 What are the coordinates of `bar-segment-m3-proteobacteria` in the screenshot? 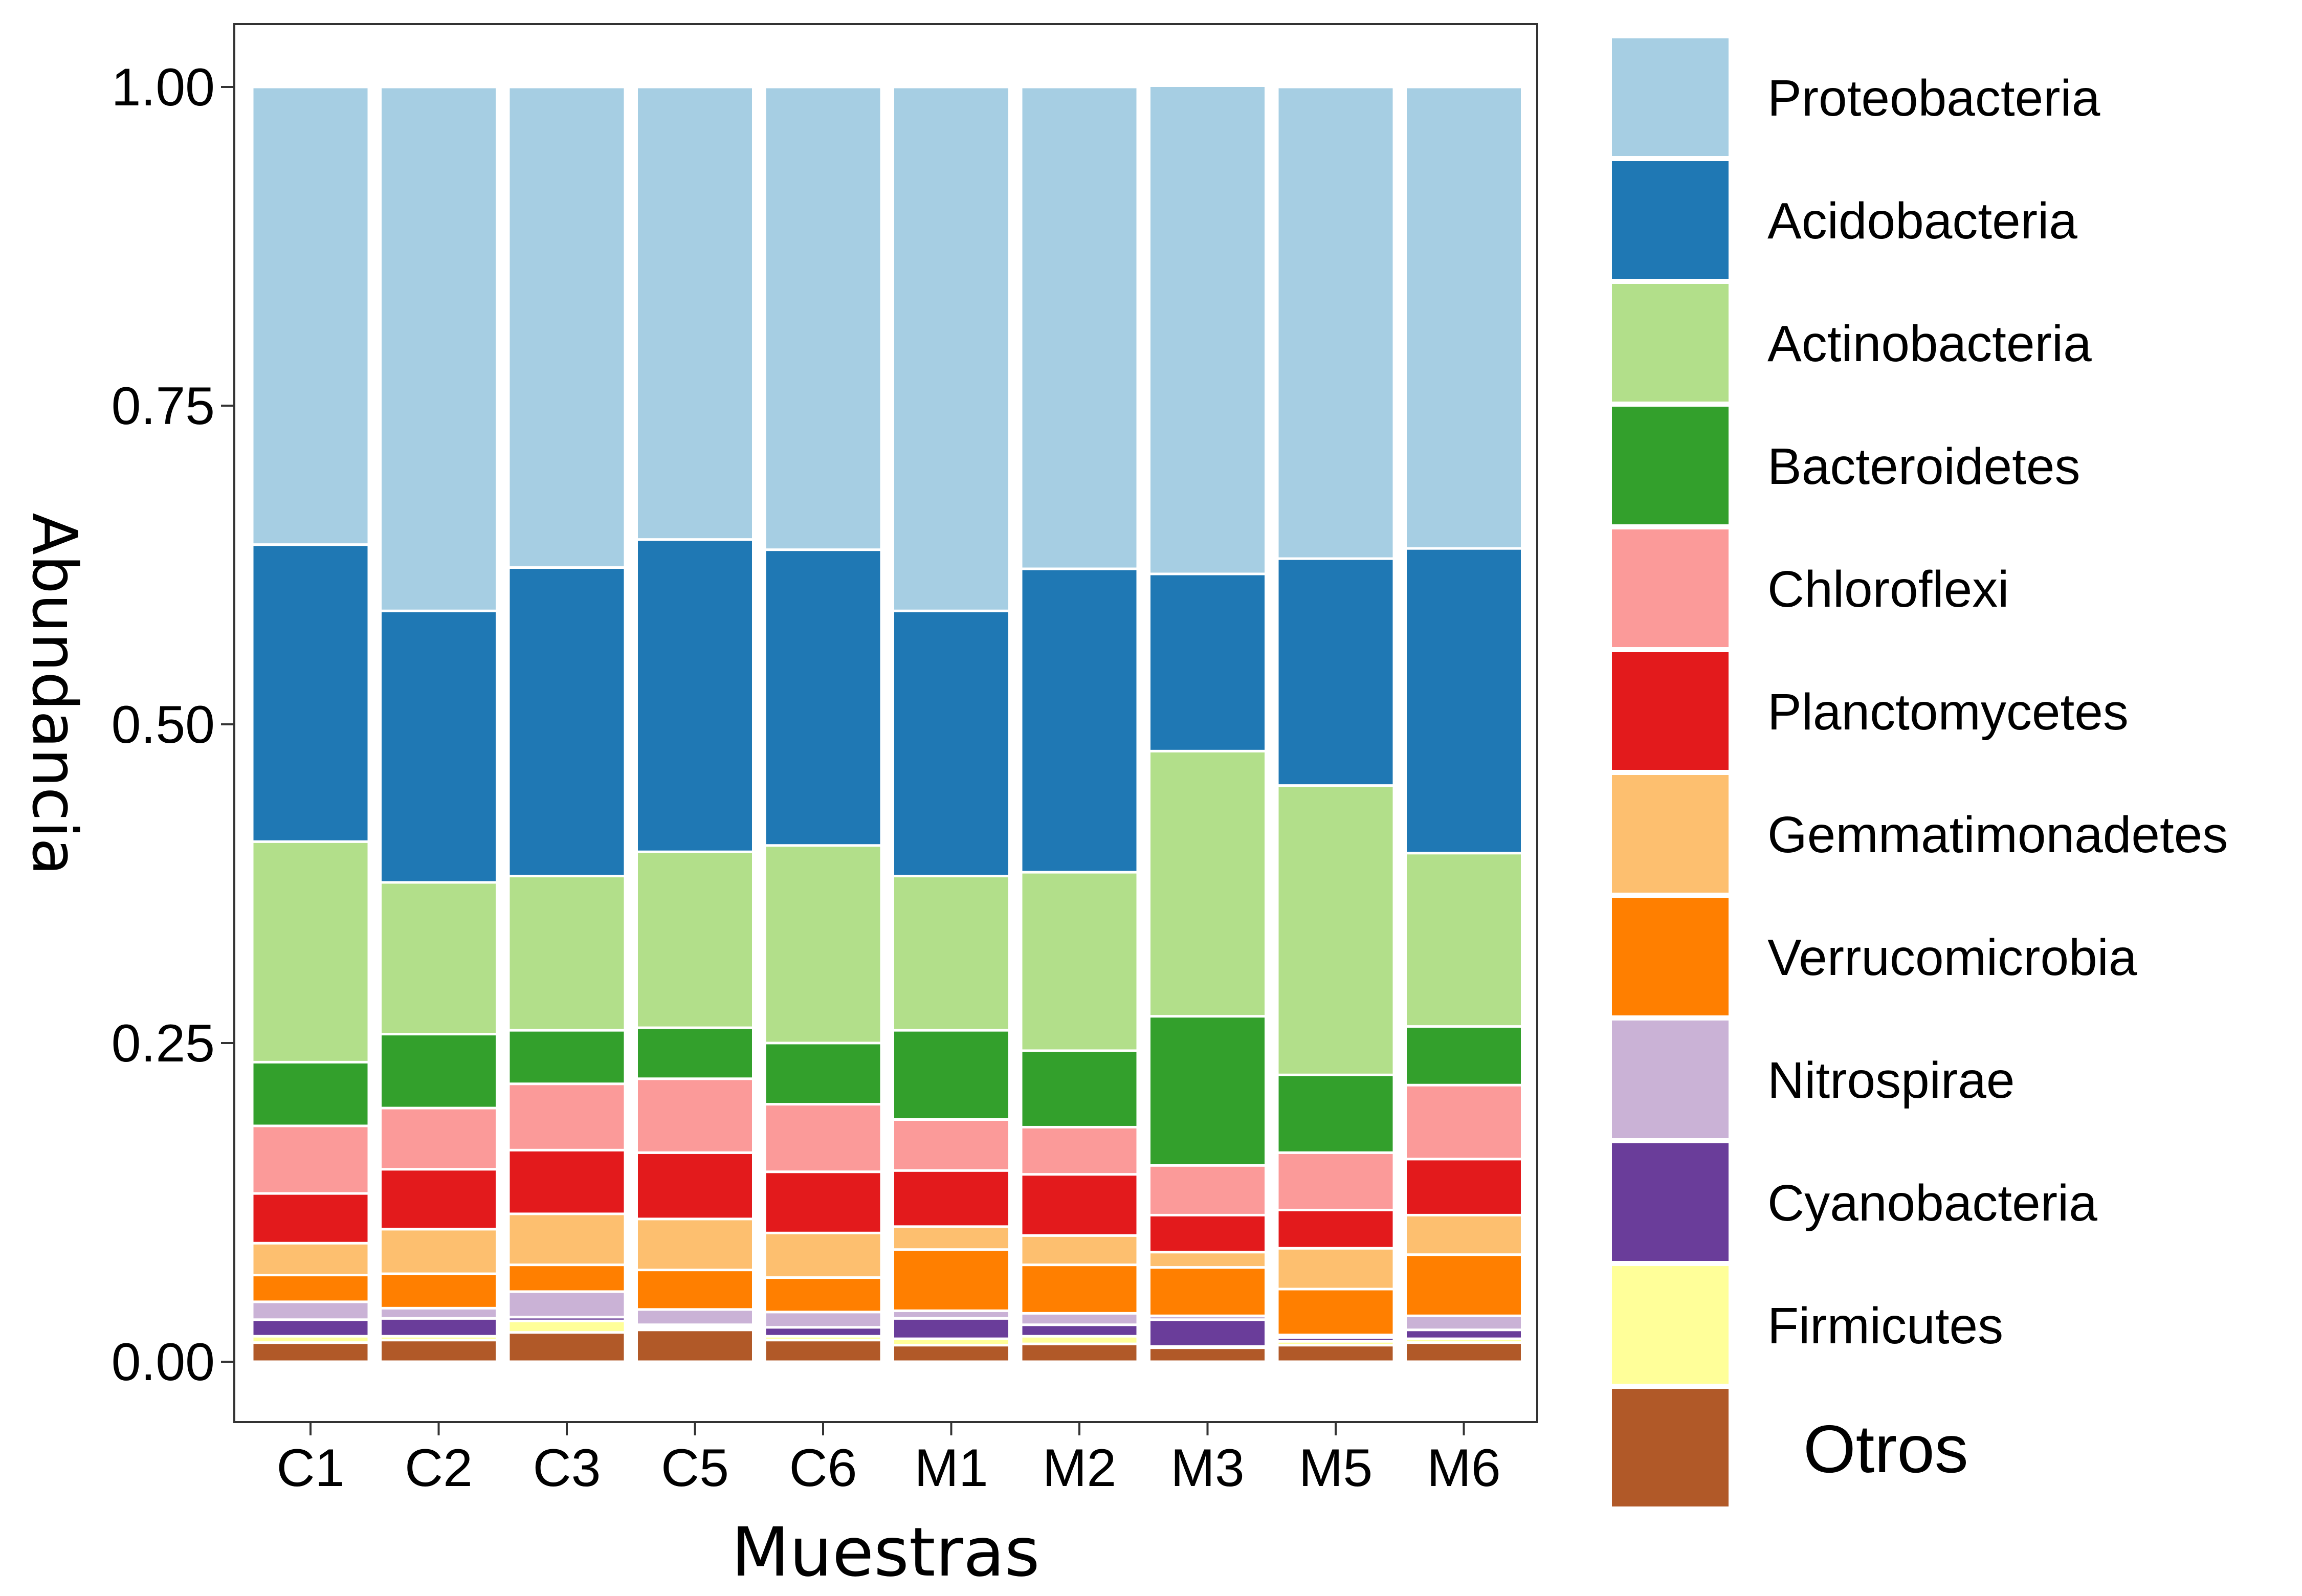 It's located at (1207, 329).